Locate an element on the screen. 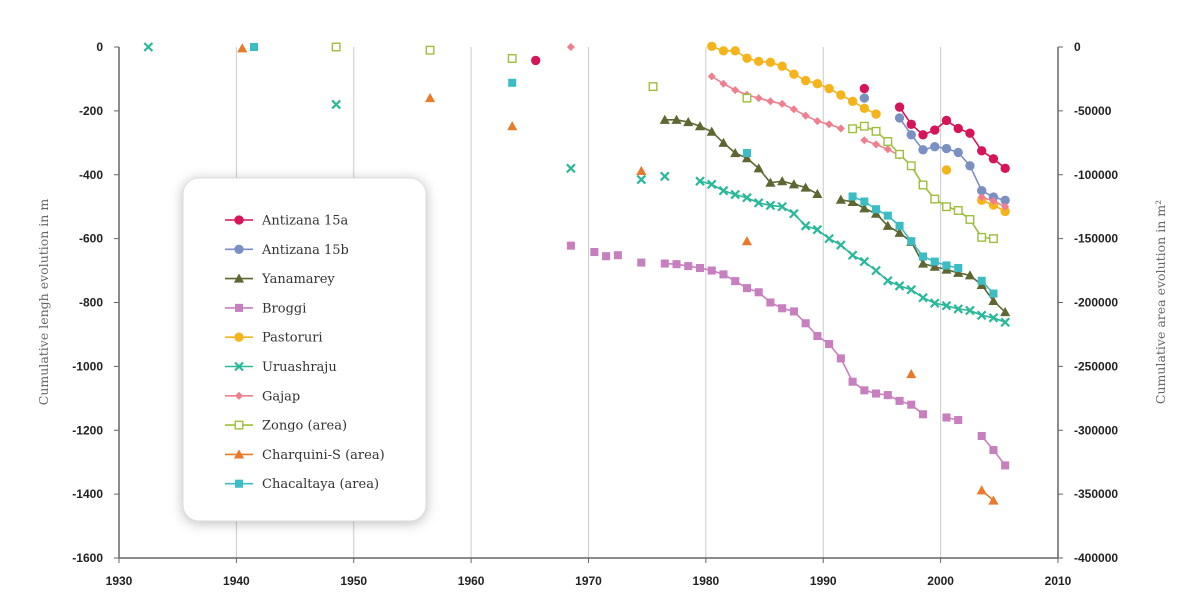 This screenshot has width=1200, height=604. legend-label: Antizana 15a is located at coordinates (305, 221).